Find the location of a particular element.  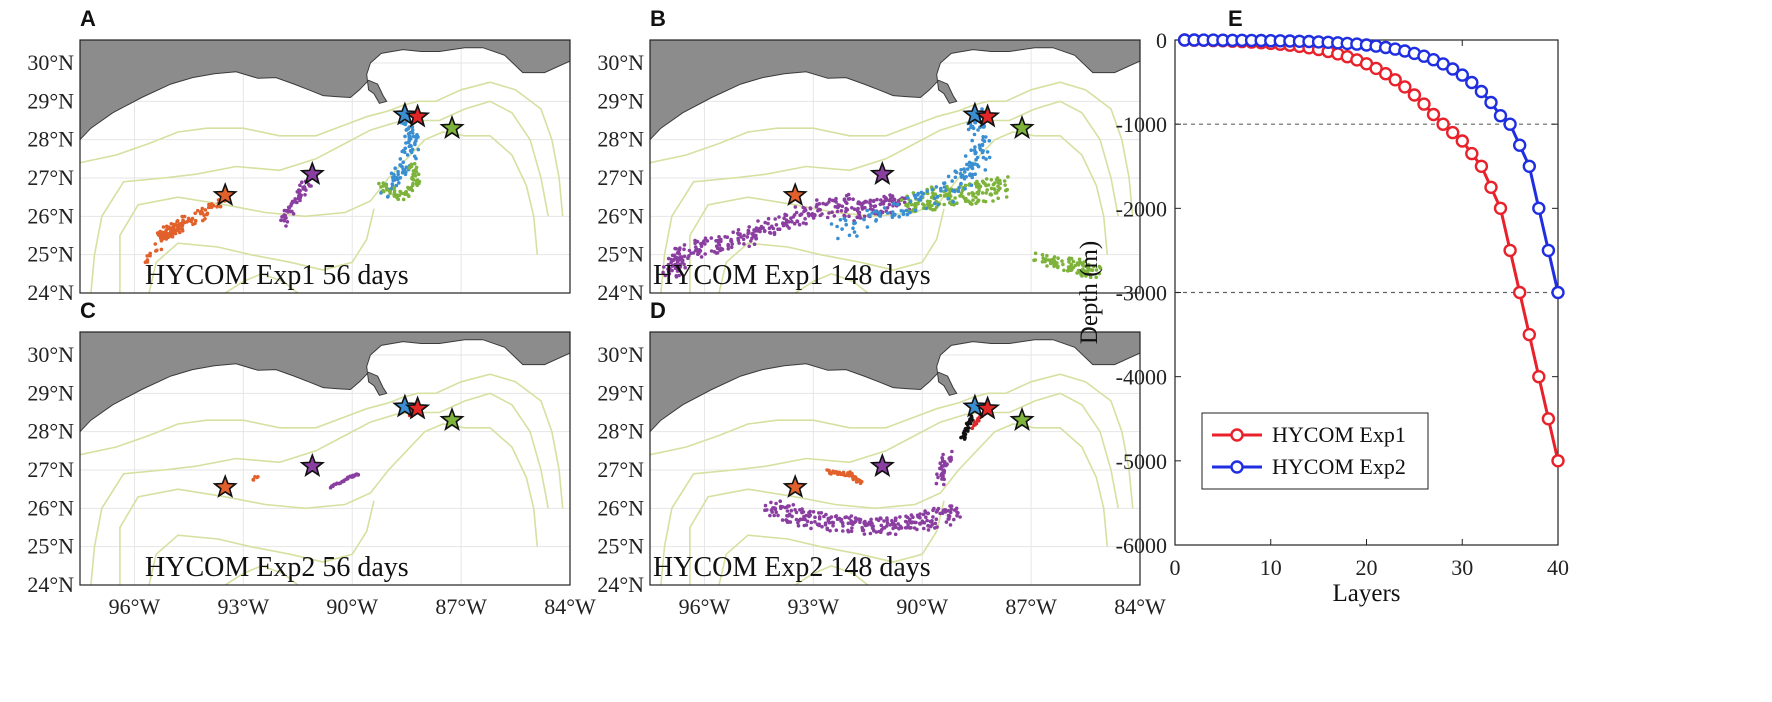

latitude-tick-label: 27°N is located at coordinates (620, 469).